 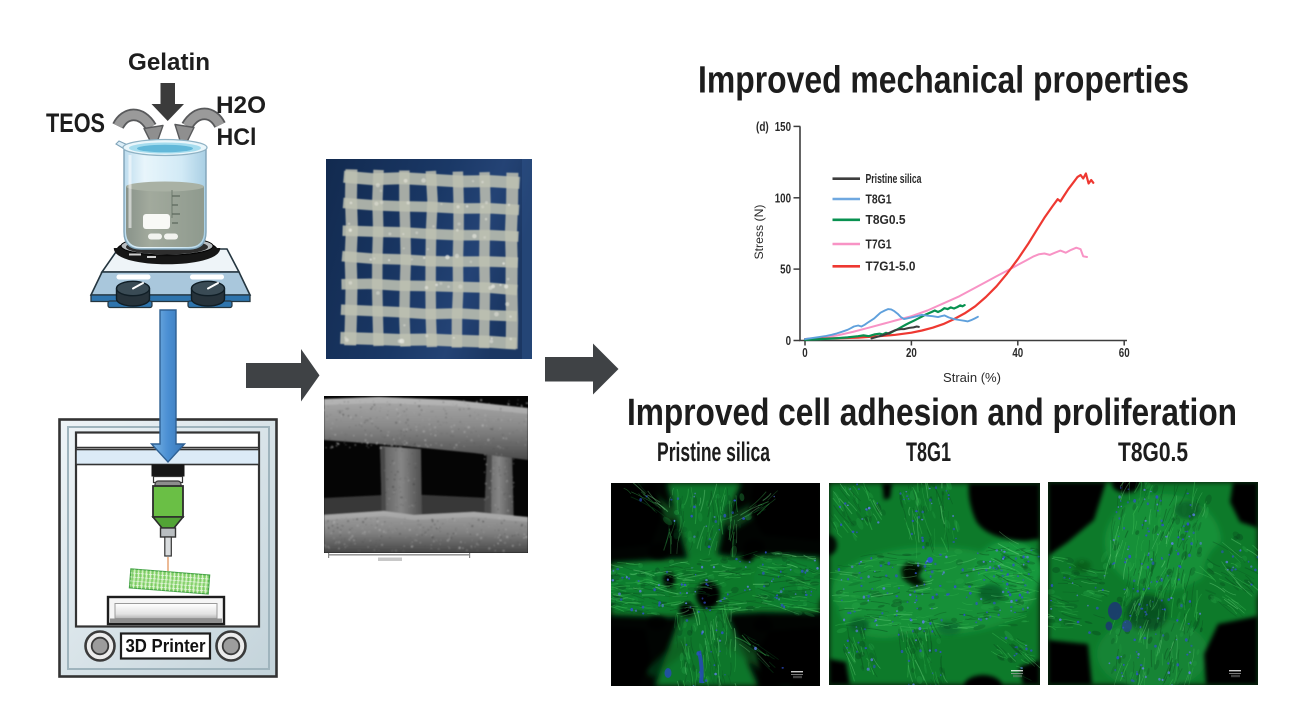 I want to click on svg-text: Gelatin, so click(x=169, y=62).